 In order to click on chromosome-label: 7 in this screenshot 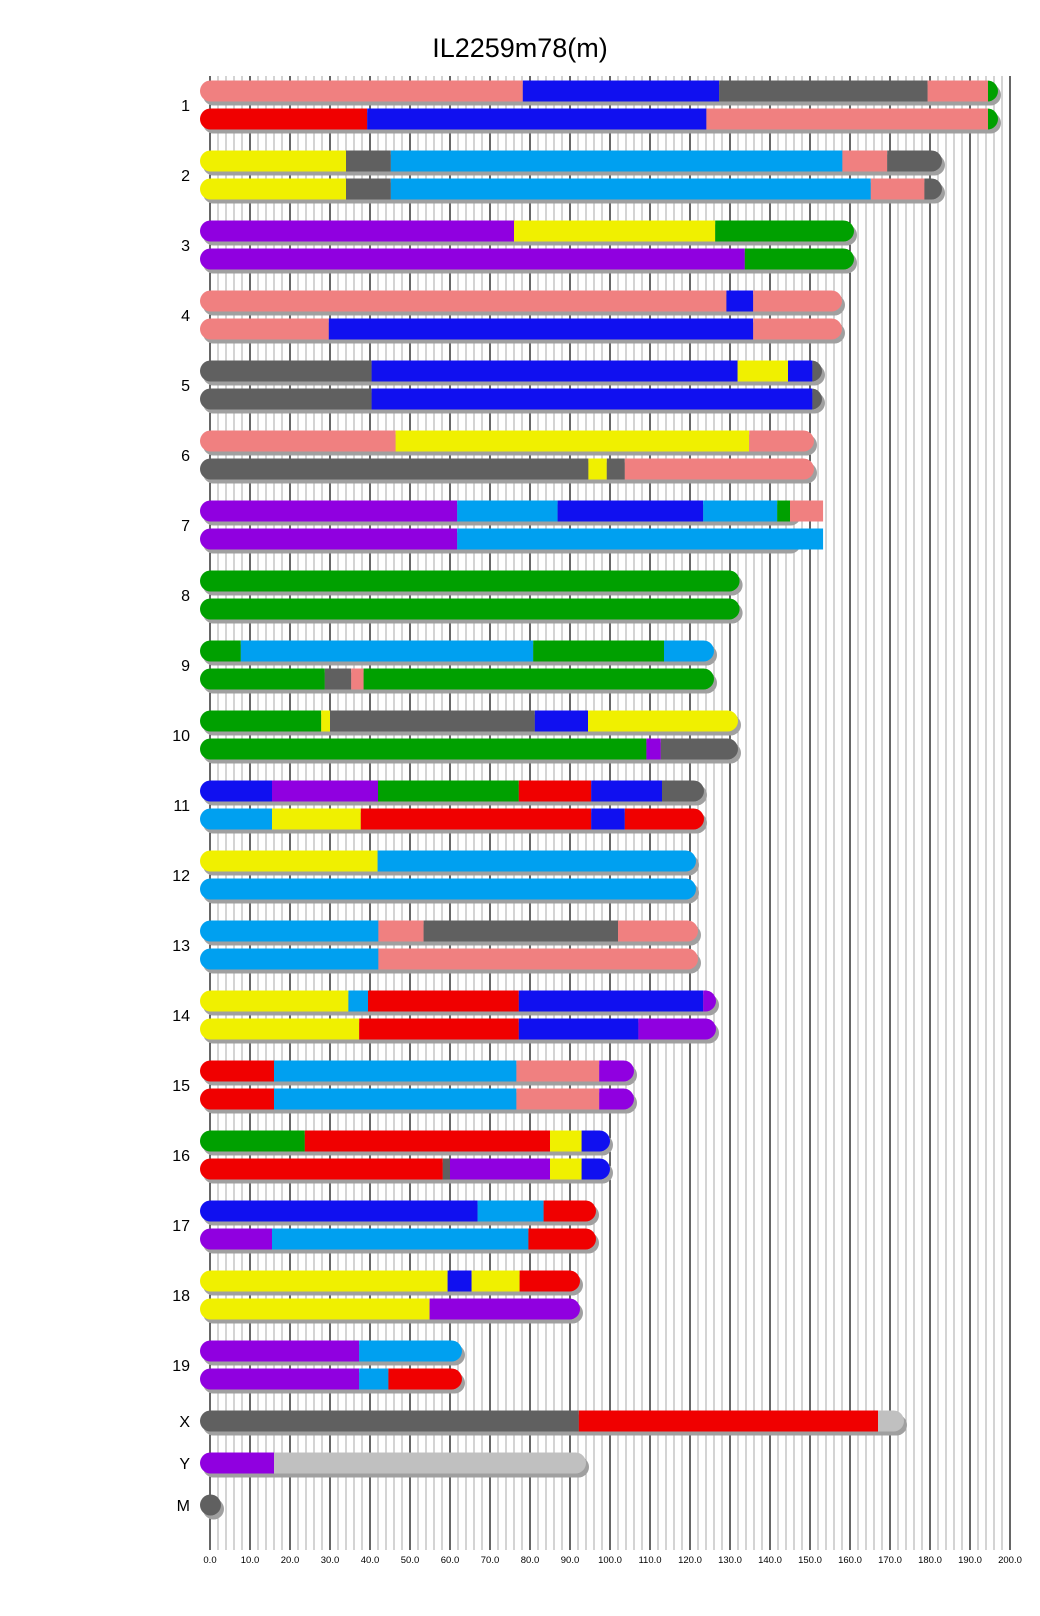, I will do `click(185, 526)`.